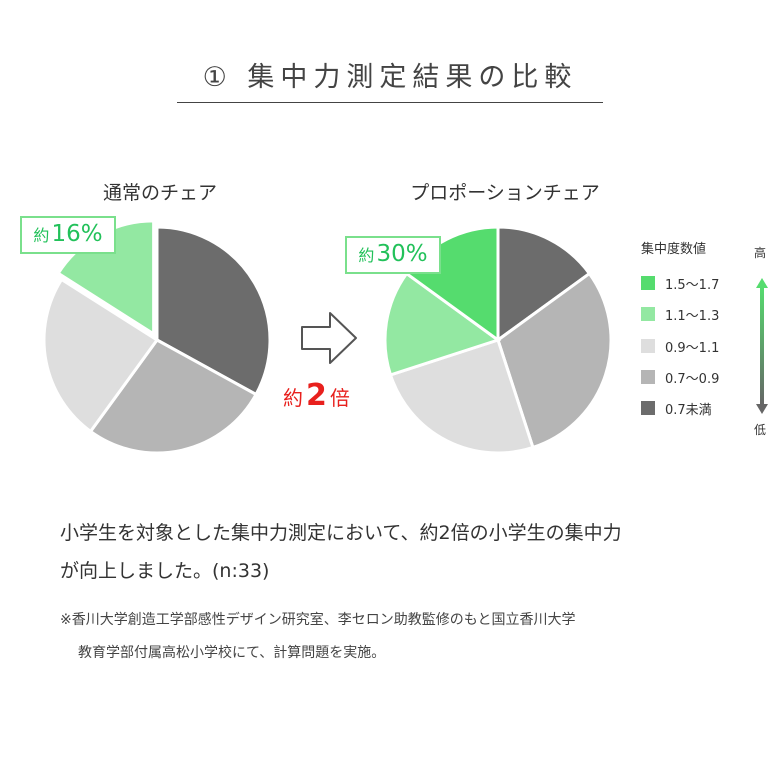 The image size is (780, 770). I want to click on result-description-line-1: 小学生を対象とした集中力測定において、約2倍の小学生の集中力, so click(341, 533).